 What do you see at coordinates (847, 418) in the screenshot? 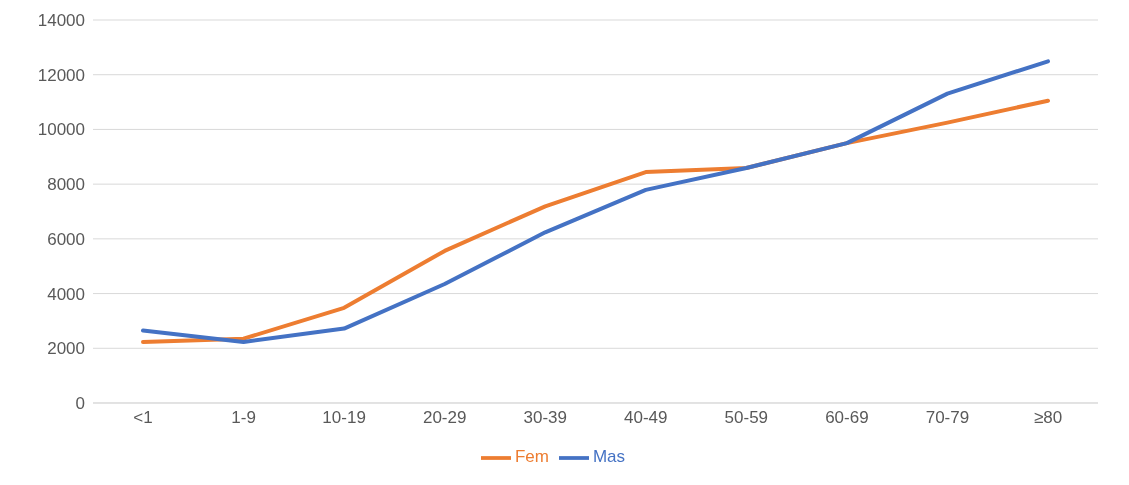
I see `x-tick-label: 60-69` at bounding box center [847, 418].